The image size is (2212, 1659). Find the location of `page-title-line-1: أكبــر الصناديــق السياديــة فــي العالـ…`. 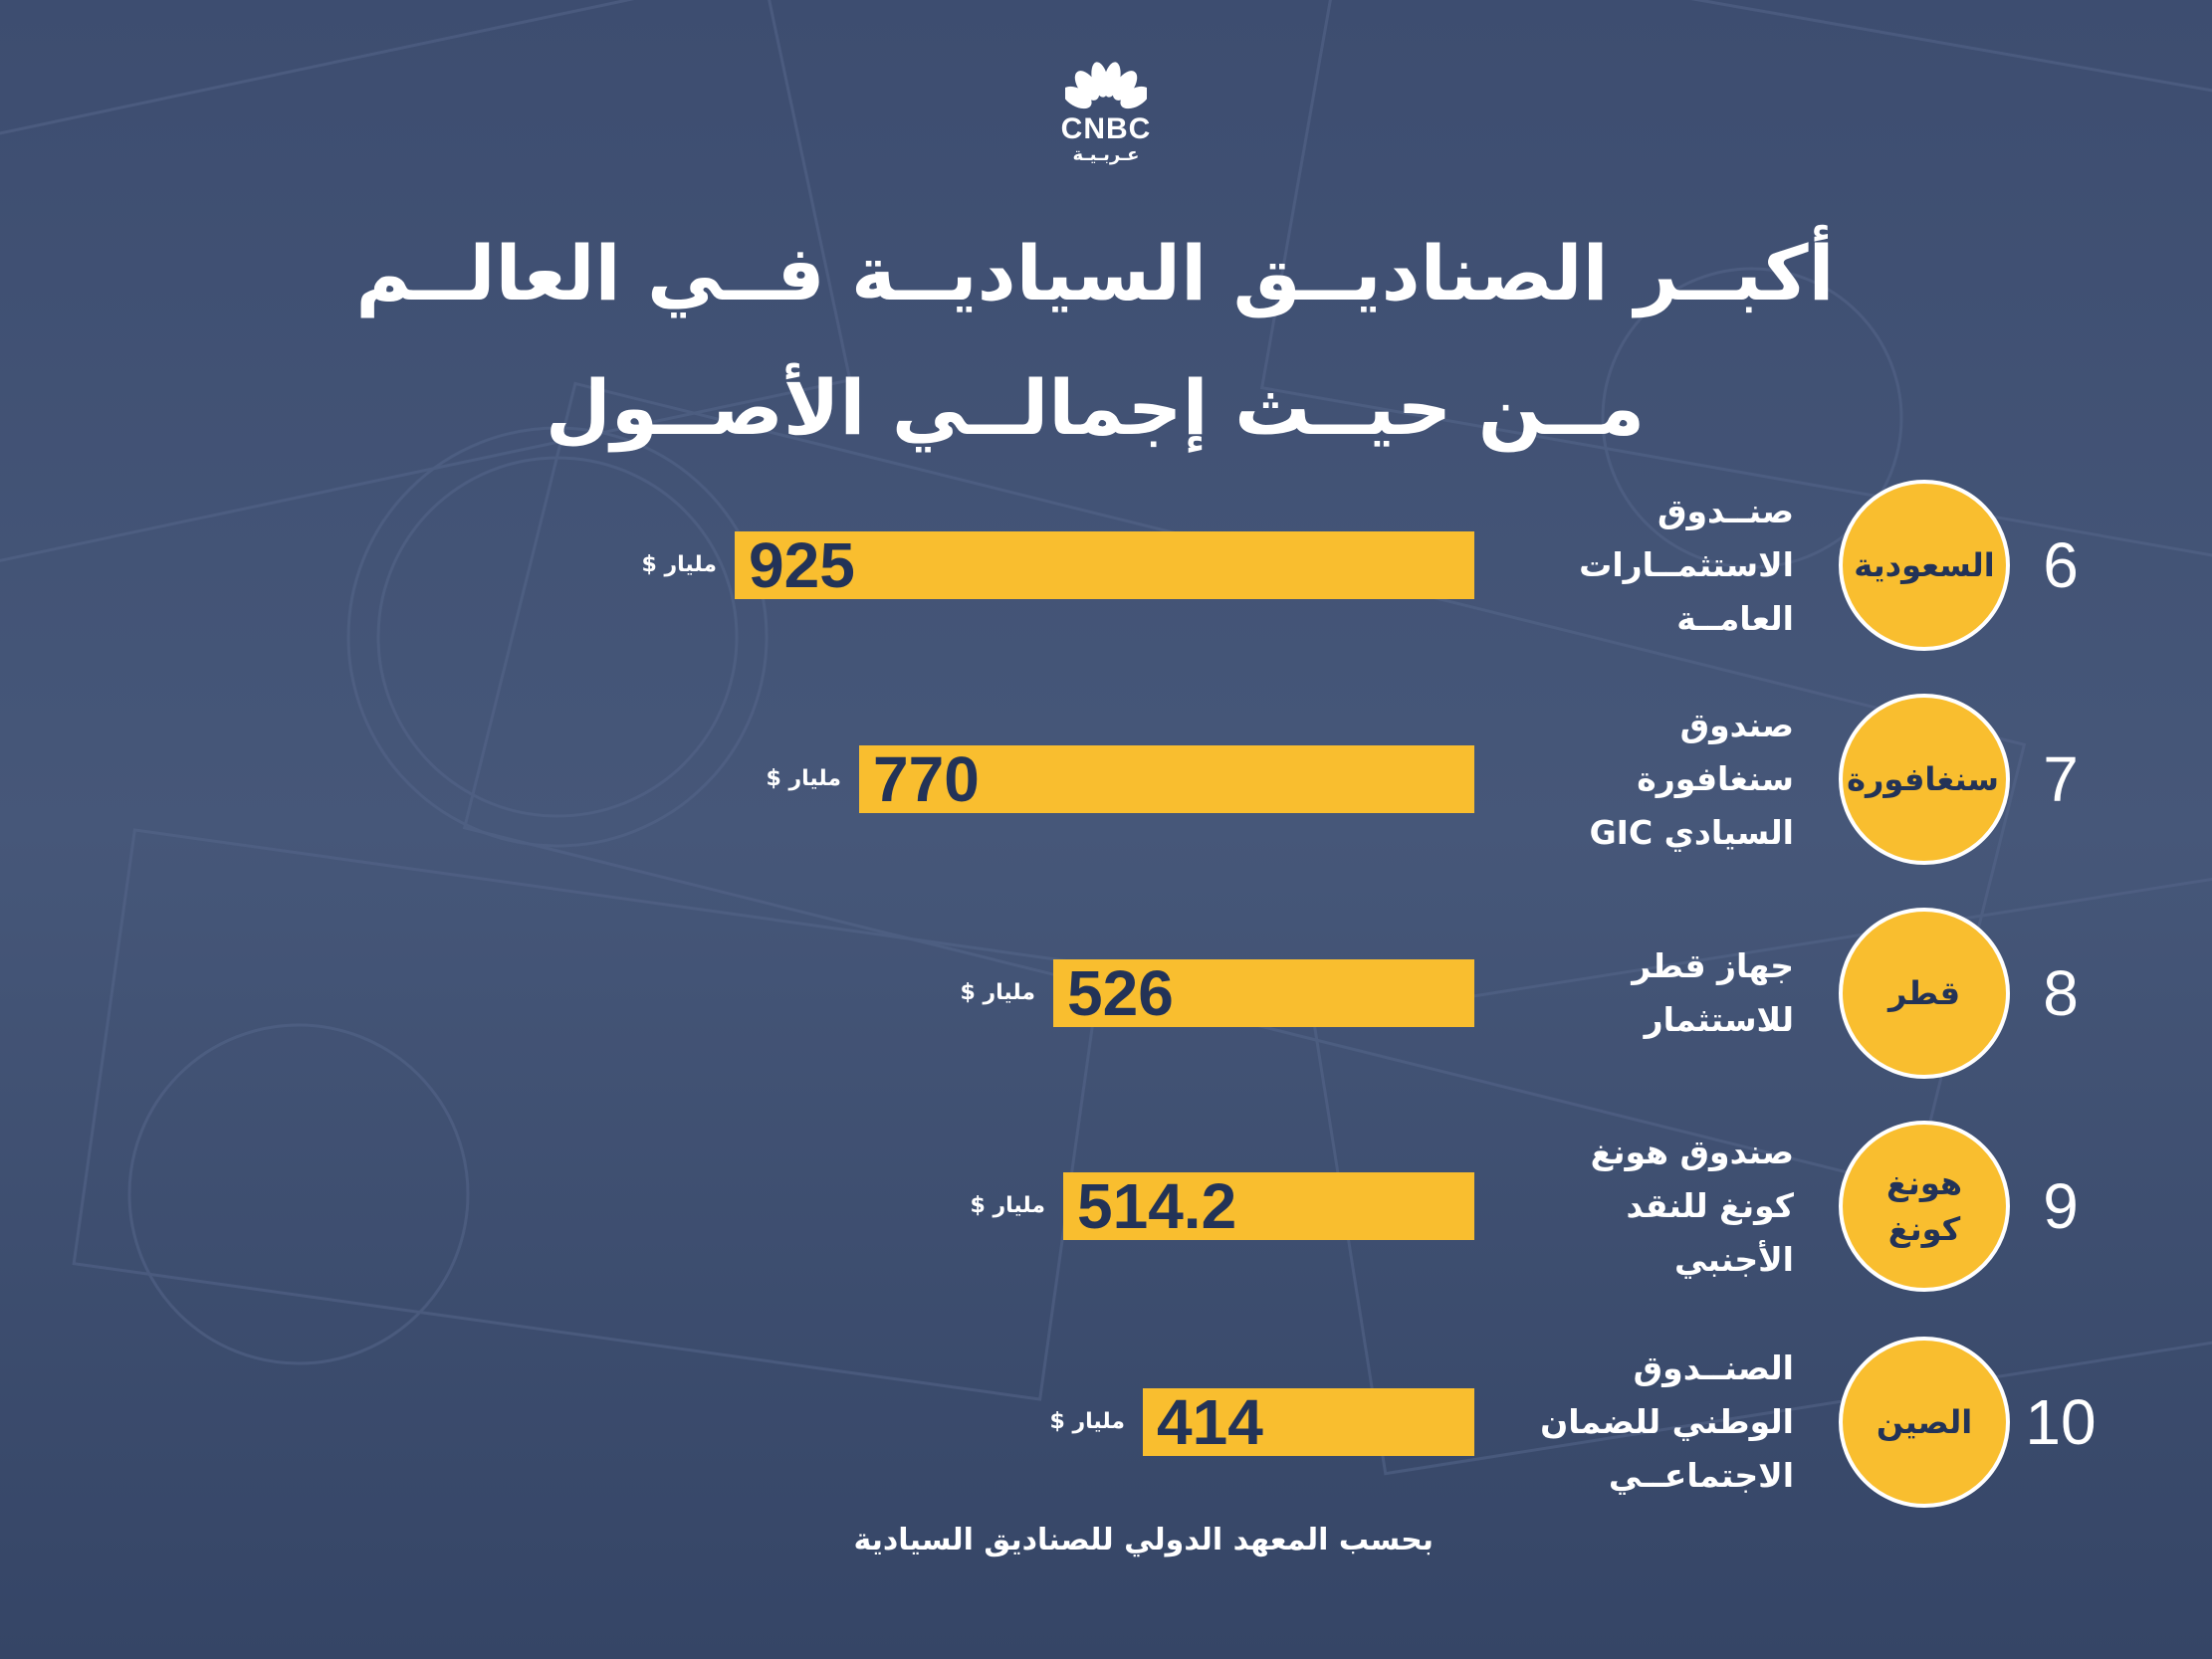

page-title-line-1: أكبــر الصناديــق السياديــة فــي العالـ… is located at coordinates (1095, 273).